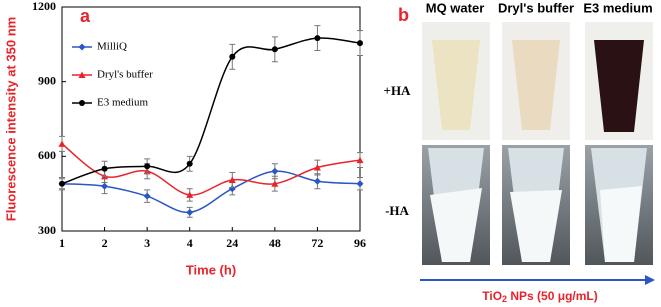 The width and height of the screenshot is (661, 307). What do you see at coordinates (125, 75) in the screenshot?
I see `legend-label: Dryl's buffer` at bounding box center [125, 75].